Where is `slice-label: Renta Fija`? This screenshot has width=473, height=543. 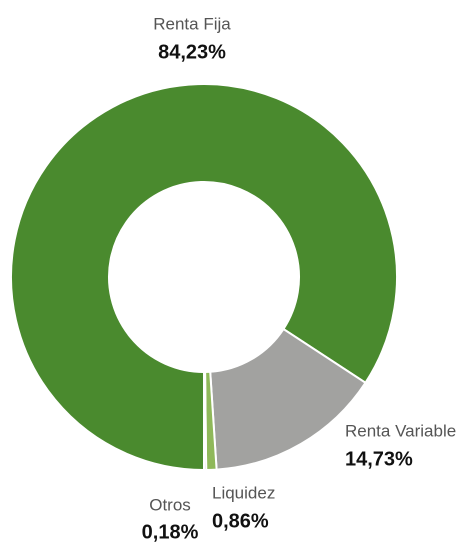
slice-label: Renta Fija is located at coordinates (192, 23).